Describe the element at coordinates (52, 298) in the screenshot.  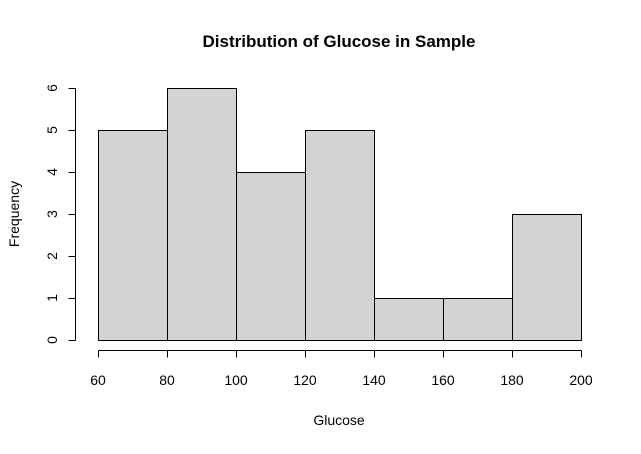
I see `y-tick-label: 1` at that location.